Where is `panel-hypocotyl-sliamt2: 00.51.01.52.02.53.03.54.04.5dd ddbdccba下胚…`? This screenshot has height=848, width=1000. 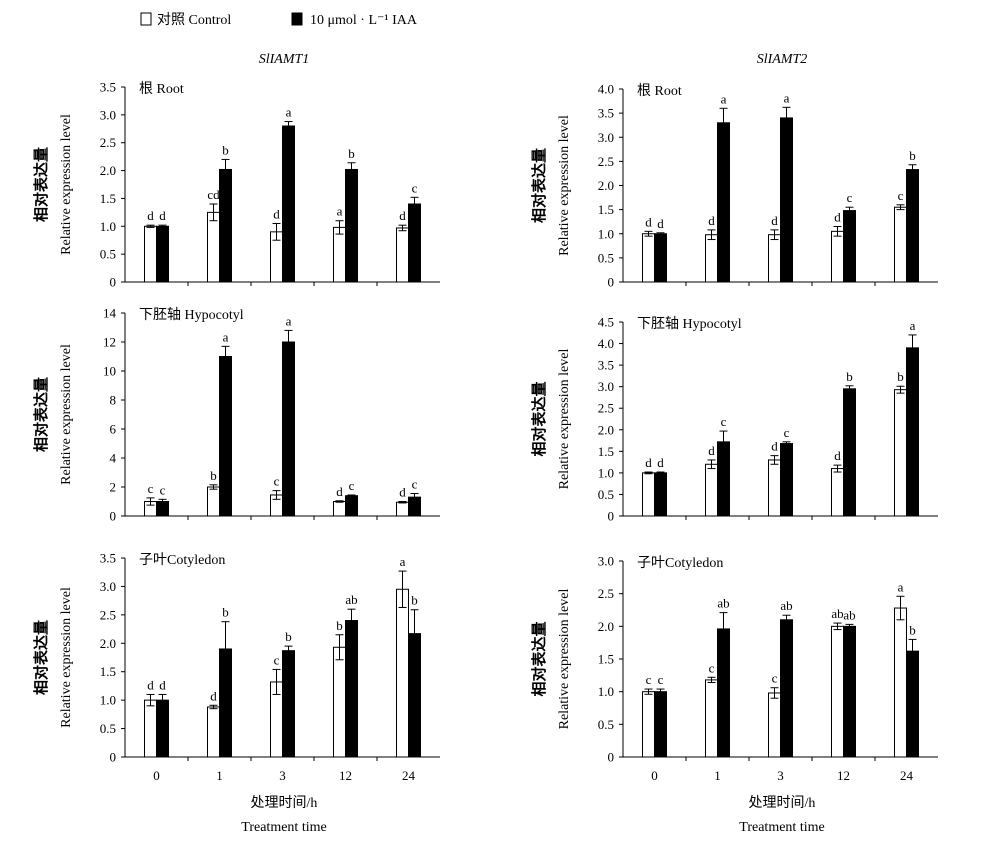 panel-hypocotyl-sliamt2: 00.51.01.52.02.53.03.54.04.5dd ddbdccba下胚… is located at coordinates (734, 419).